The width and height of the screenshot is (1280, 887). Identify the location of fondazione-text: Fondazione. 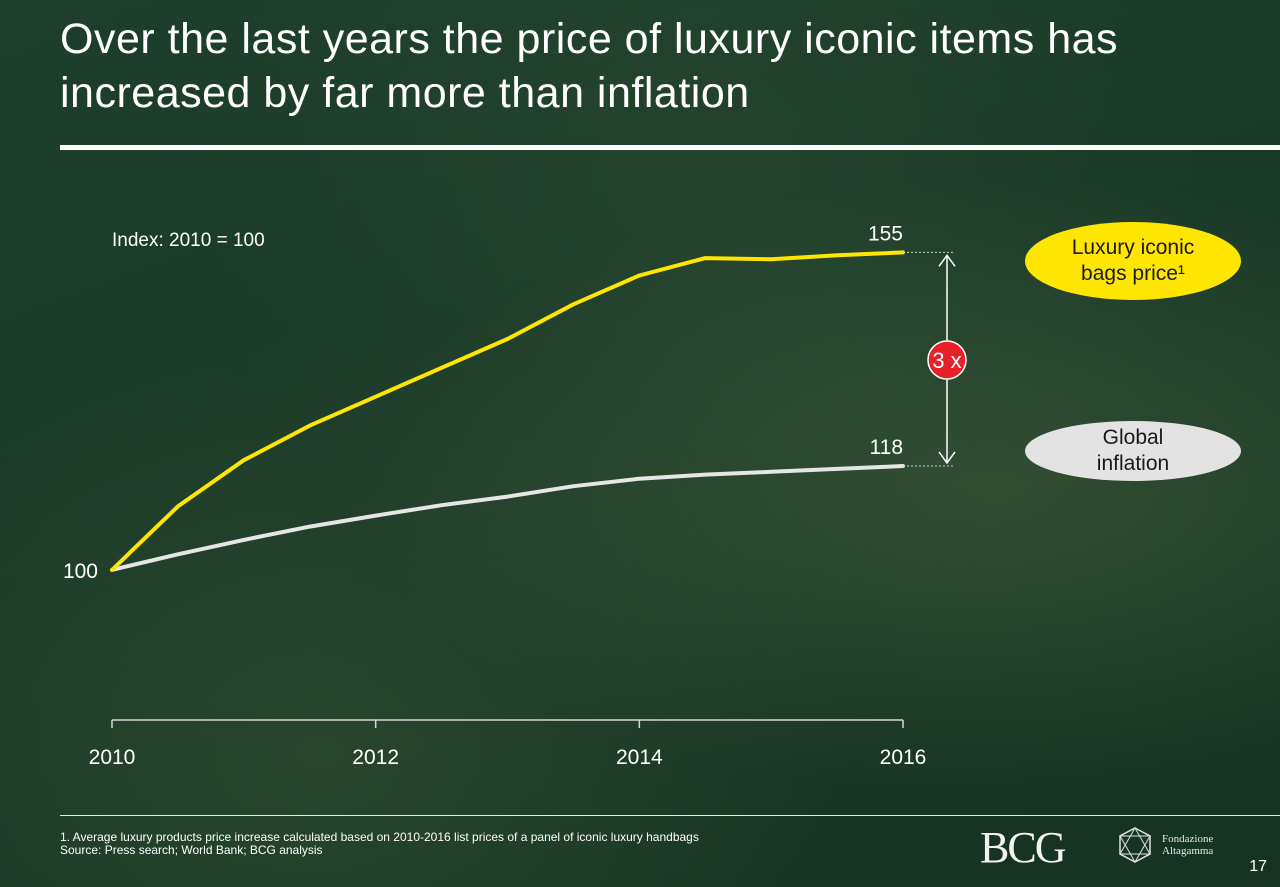
(1188, 839).